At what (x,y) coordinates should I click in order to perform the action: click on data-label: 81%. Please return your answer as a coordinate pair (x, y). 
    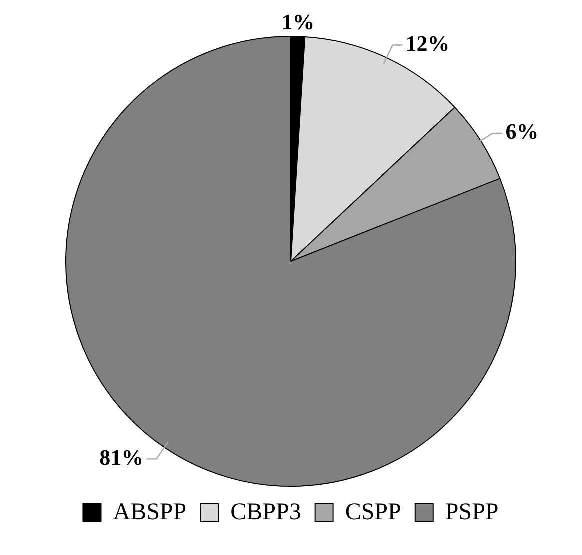
    Looking at the image, I should click on (122, 457).